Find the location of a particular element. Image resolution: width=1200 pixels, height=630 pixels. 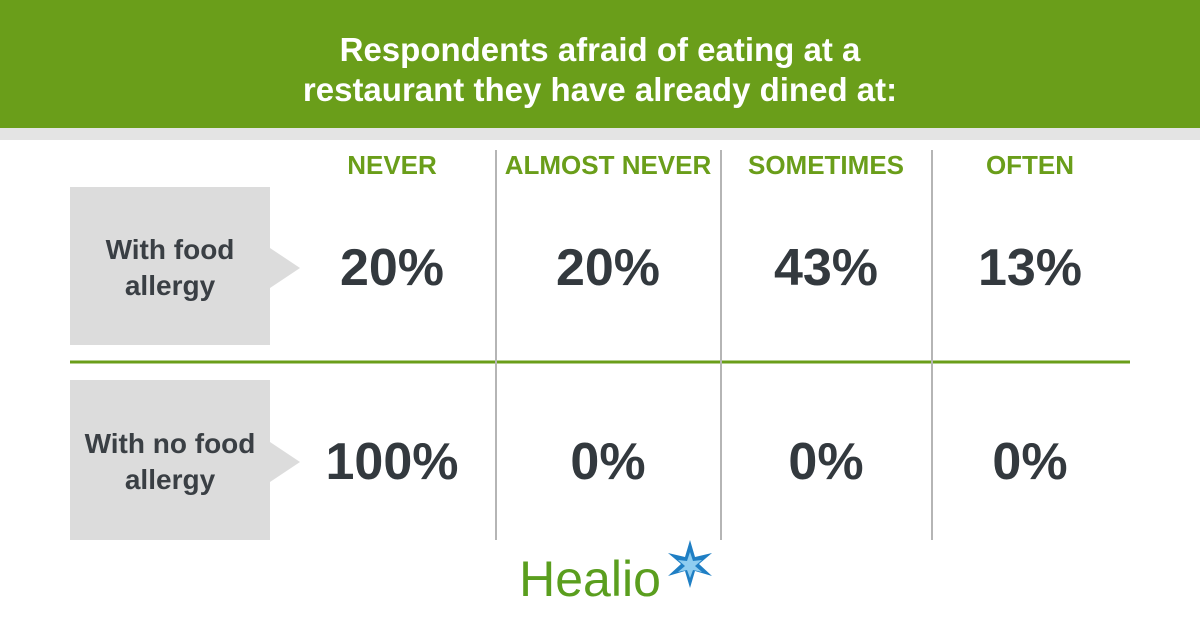

column-header: SOMETIMES is located at coordinates (825, 165).